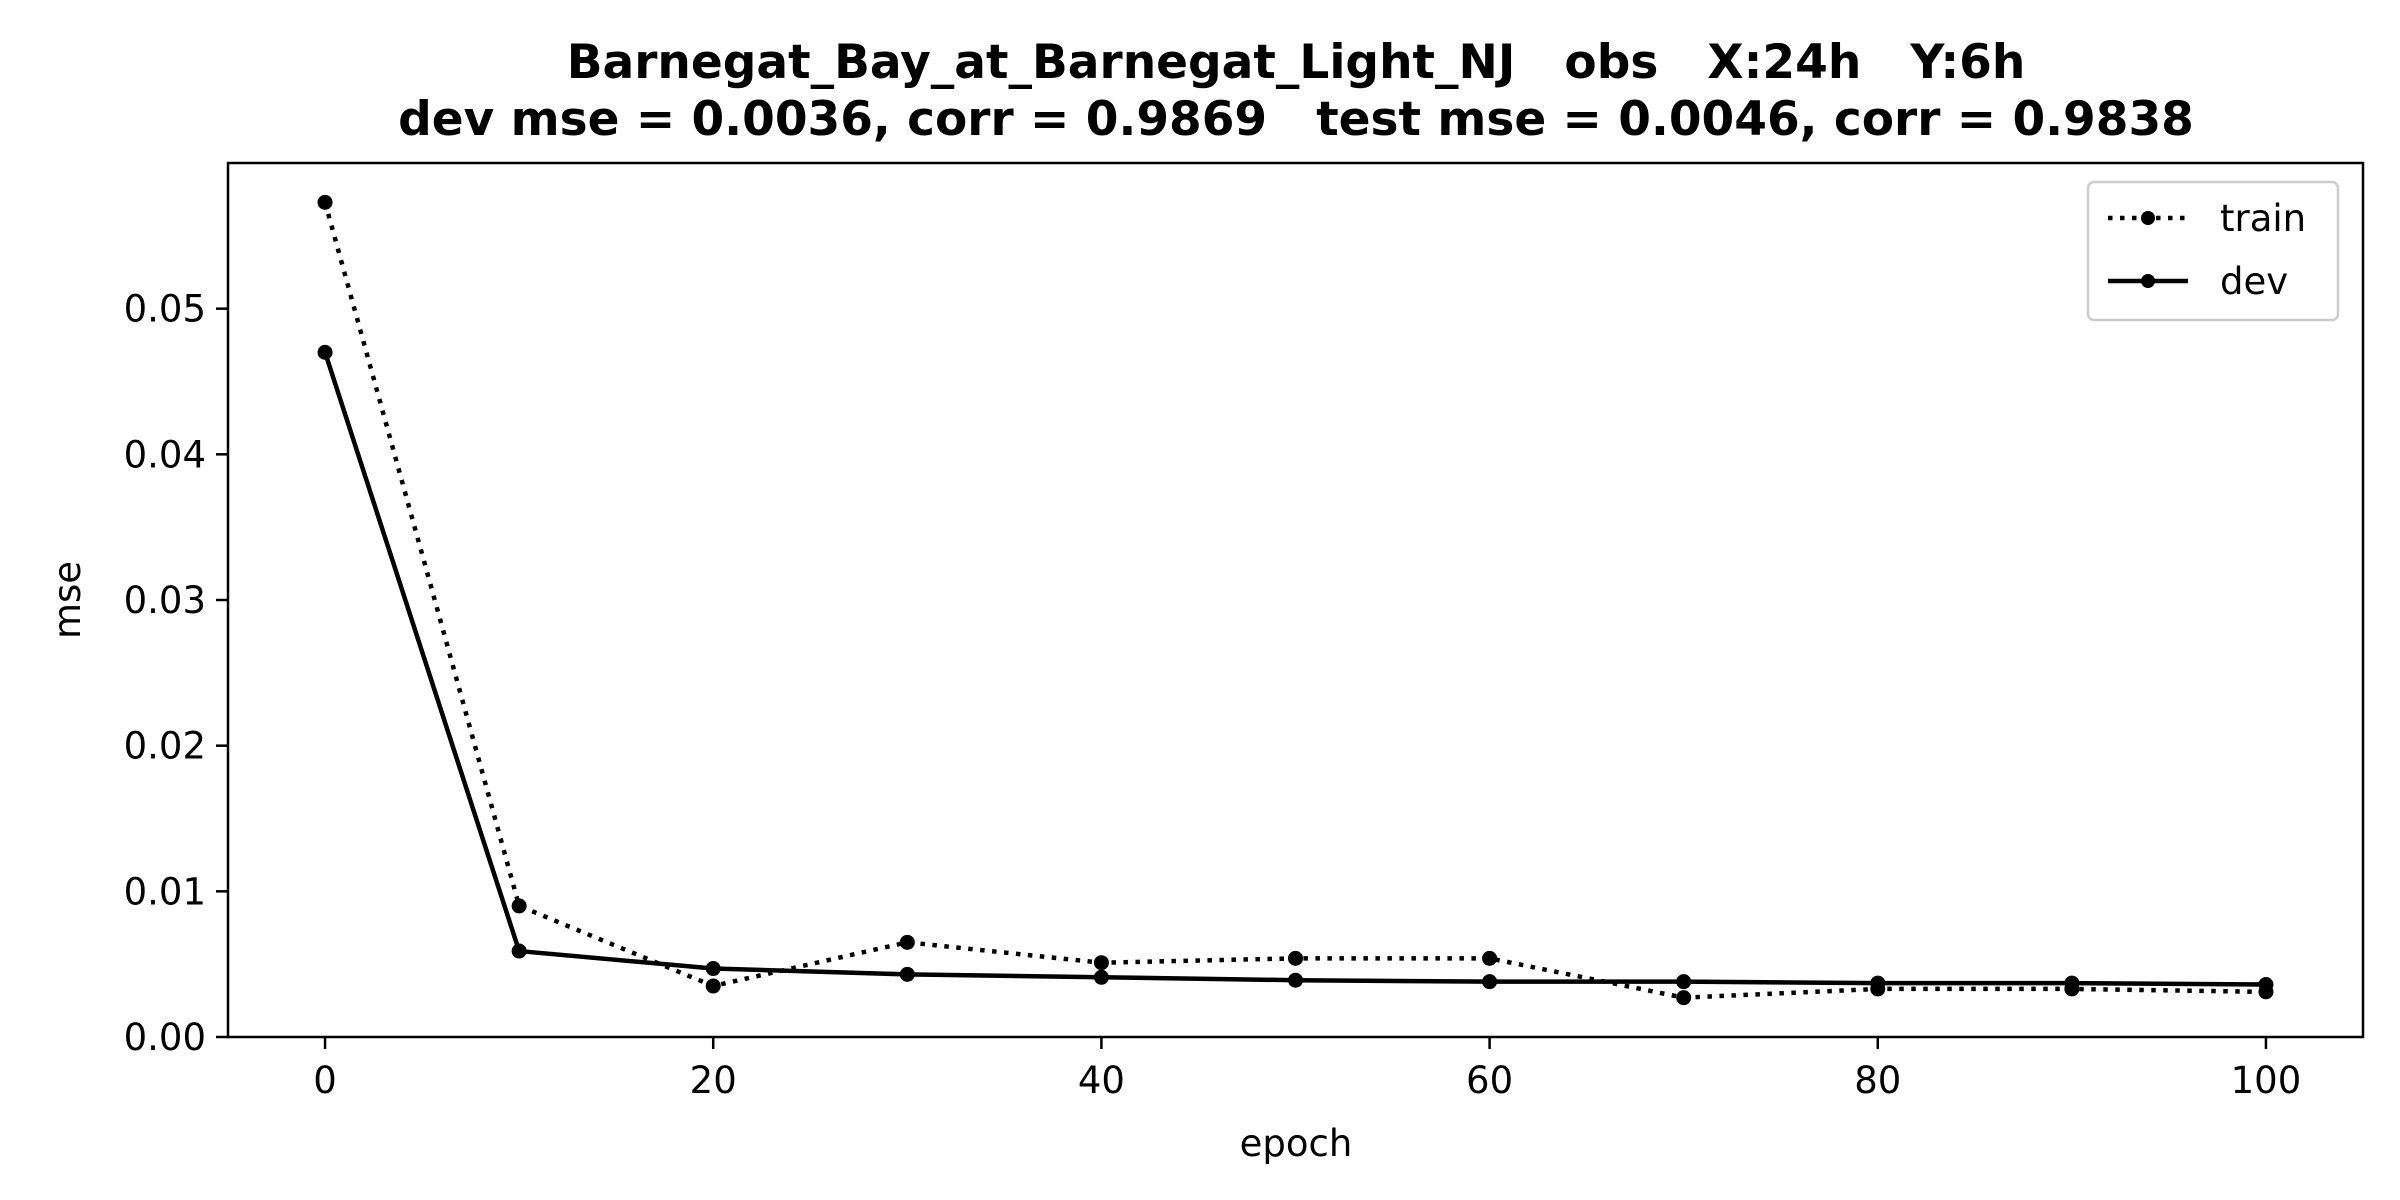 The image size is (2400, 1200). Describe the element at coordinates (1101, 1080) in the screenshot. I see `x-tick-label: 40` at that location.